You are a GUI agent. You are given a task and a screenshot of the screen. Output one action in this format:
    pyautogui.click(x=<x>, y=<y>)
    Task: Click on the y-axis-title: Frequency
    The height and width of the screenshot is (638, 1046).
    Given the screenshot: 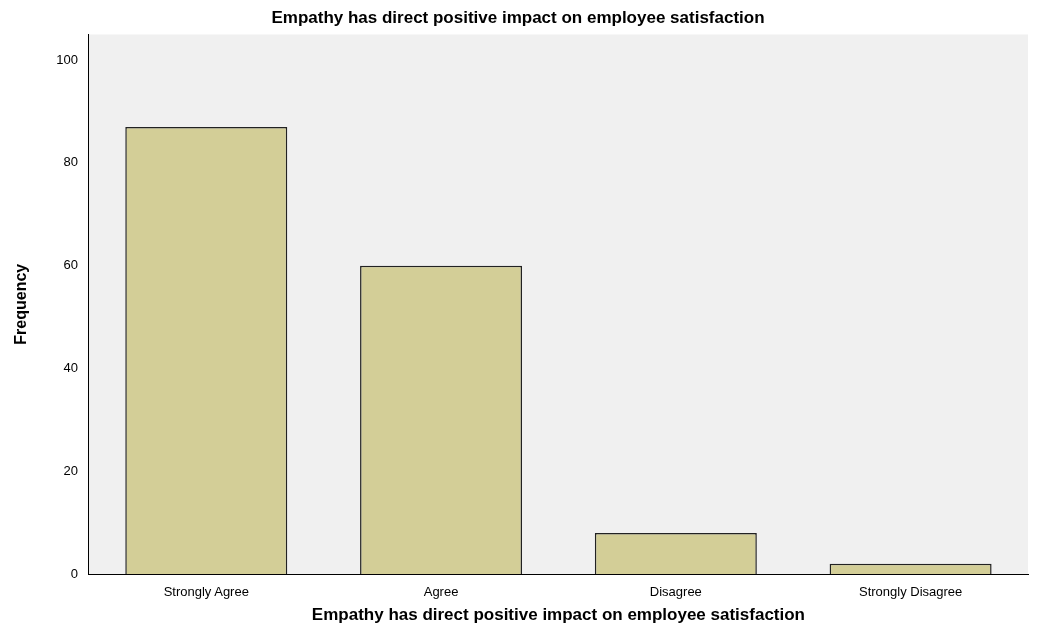 What is the action you would take?
    pyautogui.click(x=21, y=304)
    